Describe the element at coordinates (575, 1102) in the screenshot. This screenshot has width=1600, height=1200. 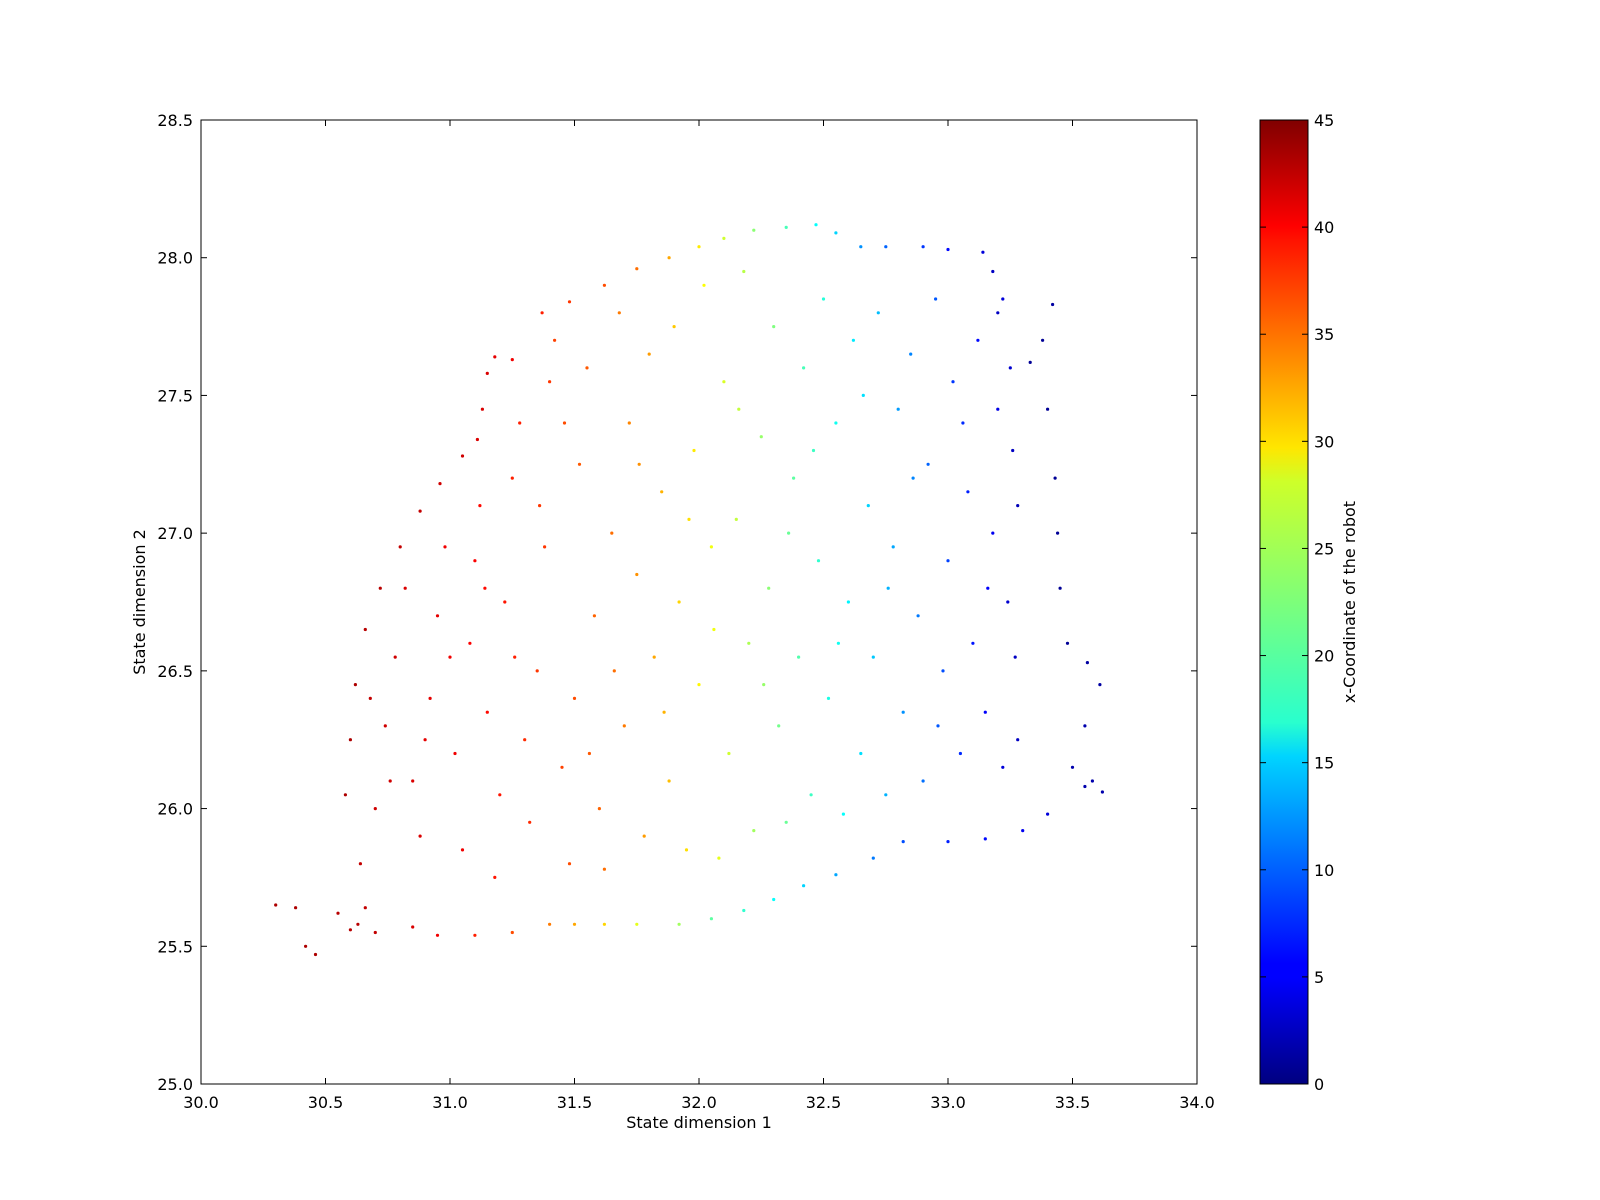
I see `x-tick-label: 31.5` at that location.